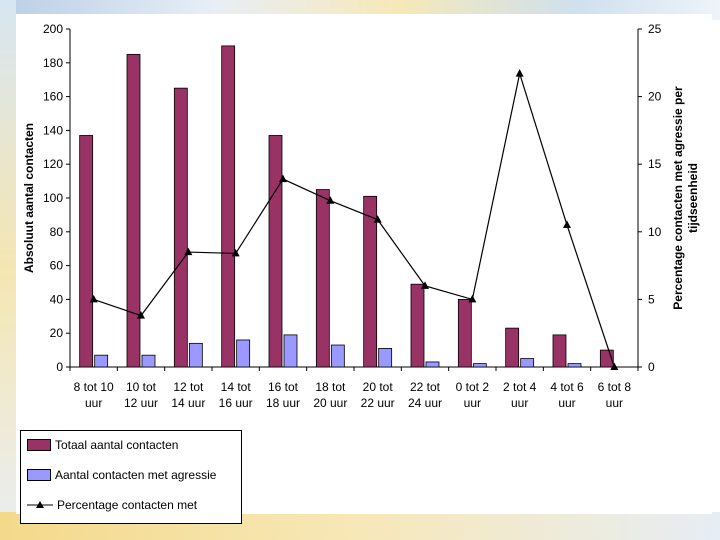 This screenshot has width=720, height=540. What do you see at coordinates (59, 367) in the screenshot?
I see `y-tick-label: 0` at bounding box center [59, 367].